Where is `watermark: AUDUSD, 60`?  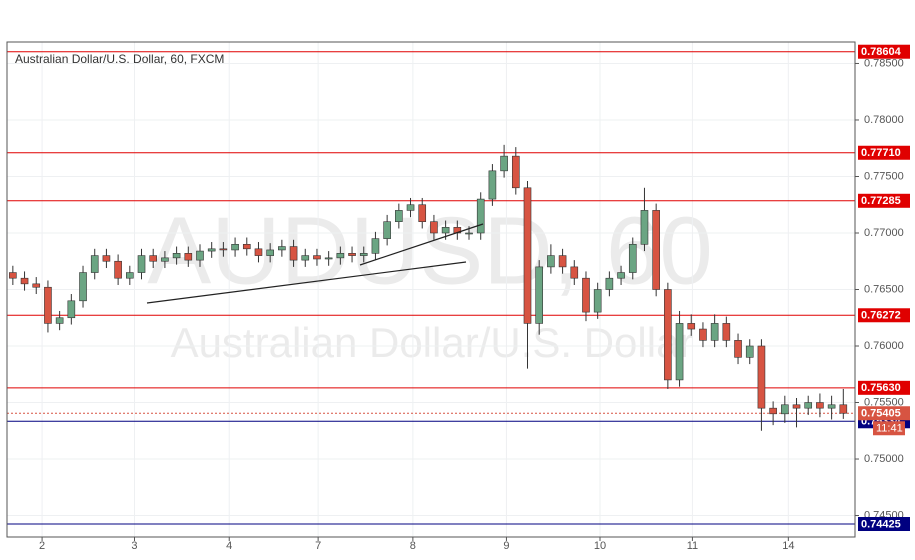
watermark: AUDUSD, 60 is located at coordinates (430, 250).